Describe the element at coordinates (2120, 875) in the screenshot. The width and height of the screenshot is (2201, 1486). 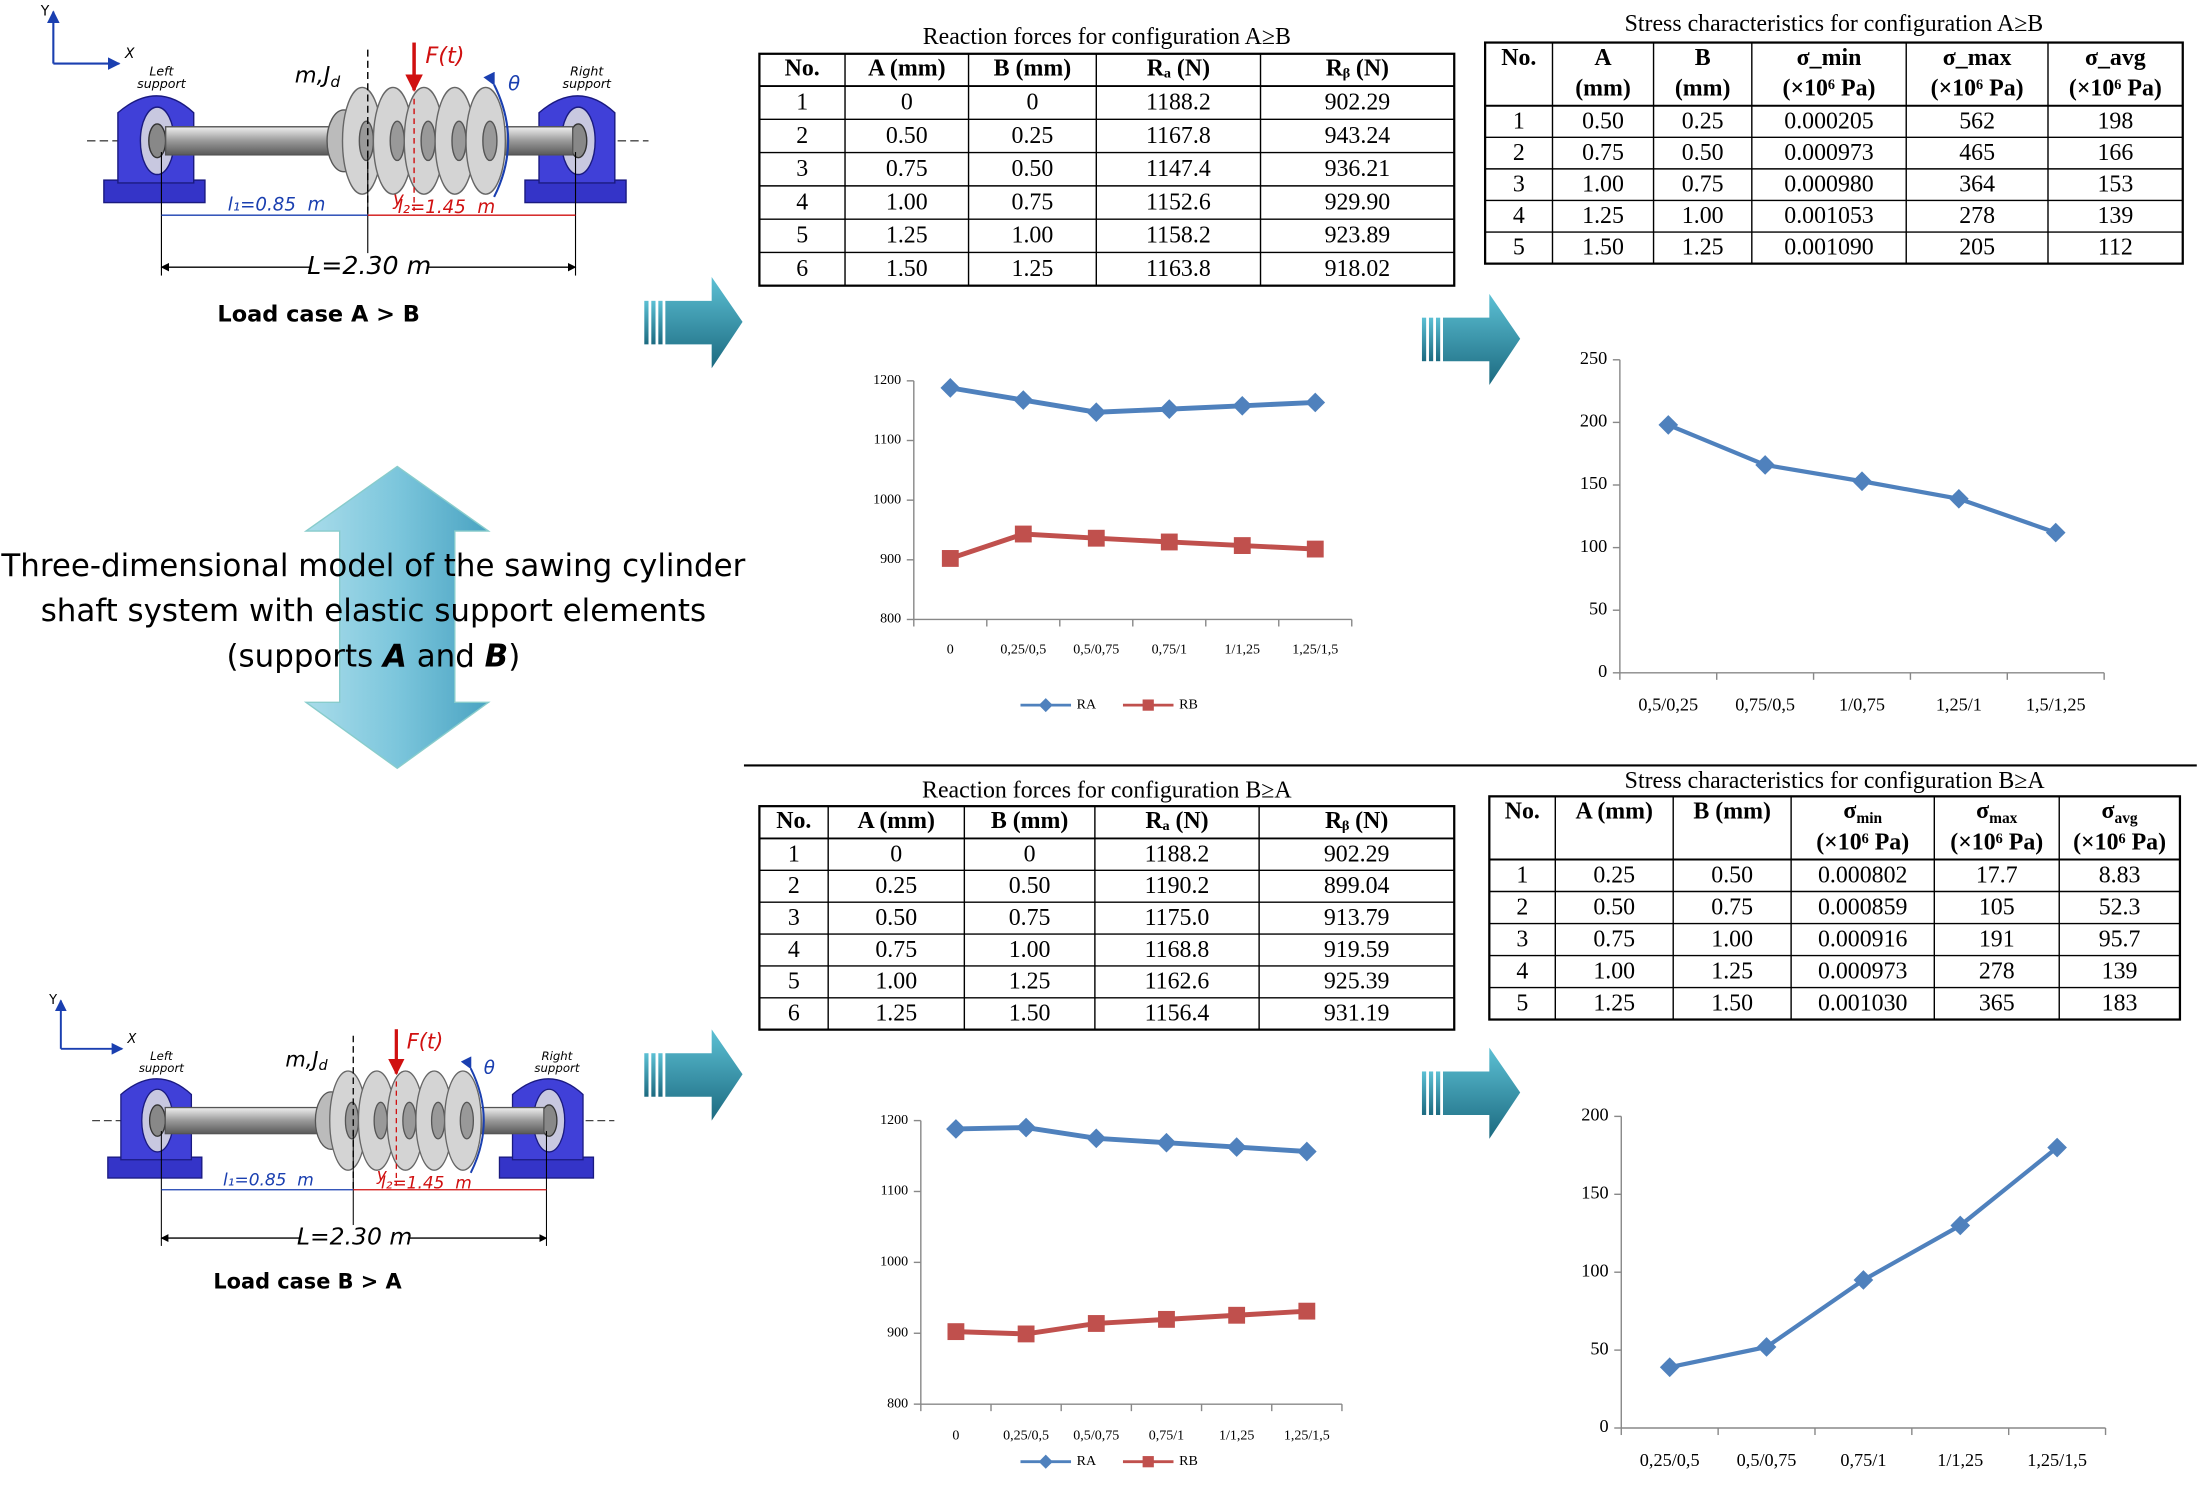
I see `table-cell: 8.83` at that location.